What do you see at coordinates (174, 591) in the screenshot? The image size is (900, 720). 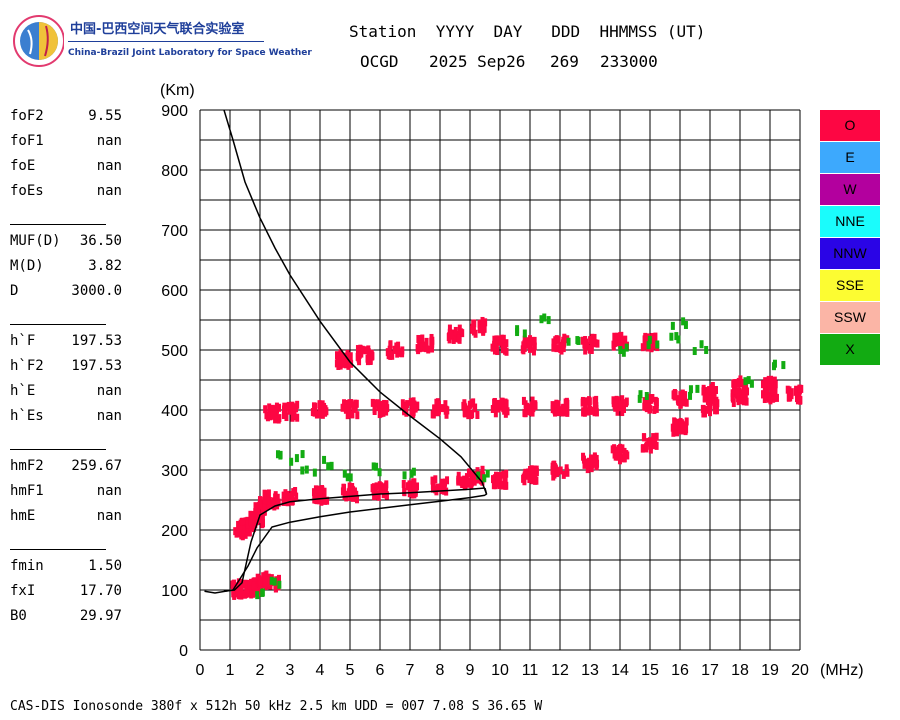 I see `y-tick-label: 100` at bounding box center [174, 591].